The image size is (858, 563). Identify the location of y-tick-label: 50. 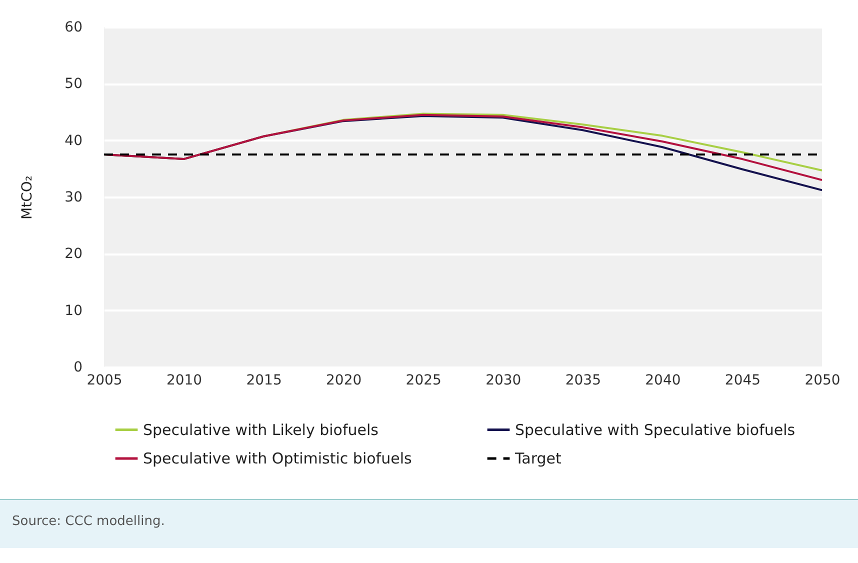
(73, 84).